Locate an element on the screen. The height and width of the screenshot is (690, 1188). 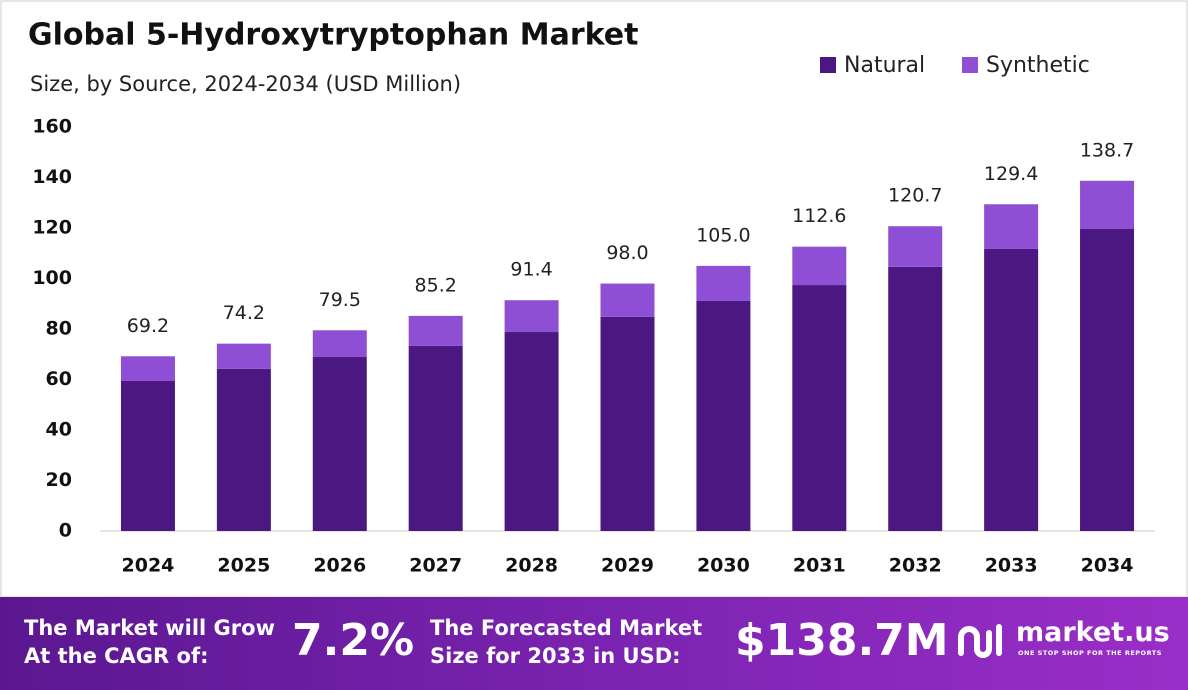
y-tick-label: 0 is located at coordinates (65, 531).